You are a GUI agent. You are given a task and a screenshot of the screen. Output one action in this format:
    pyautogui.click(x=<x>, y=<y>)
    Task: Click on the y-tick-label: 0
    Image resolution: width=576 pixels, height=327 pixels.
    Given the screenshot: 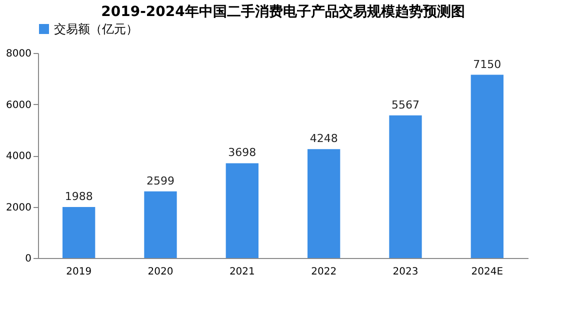 What is the action you would take?
    pyautogui.click(x=28, y=259)
    